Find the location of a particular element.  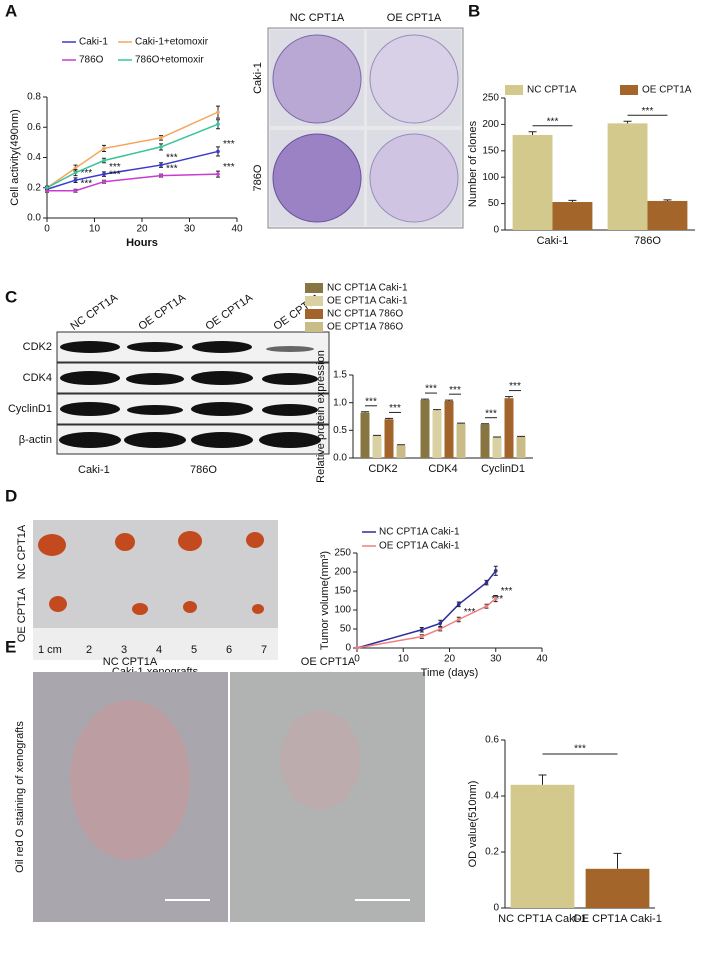

photo-row-label: NC CPT1A is located at coordinates (22, 551).